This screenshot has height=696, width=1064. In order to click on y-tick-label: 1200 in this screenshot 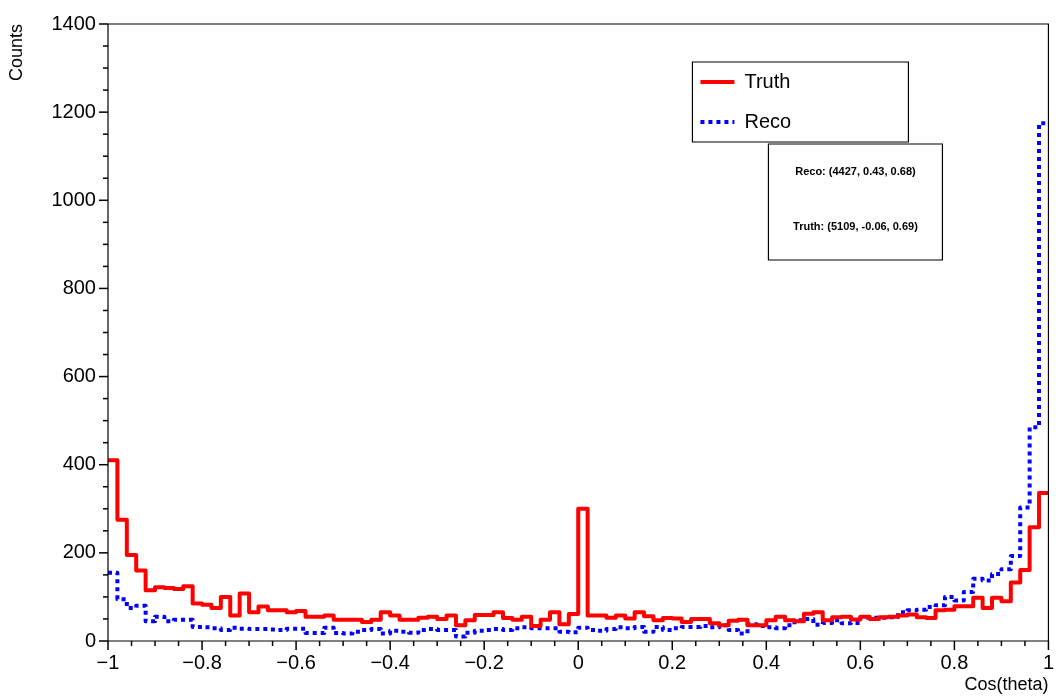, I will do `click(73, 110)`.